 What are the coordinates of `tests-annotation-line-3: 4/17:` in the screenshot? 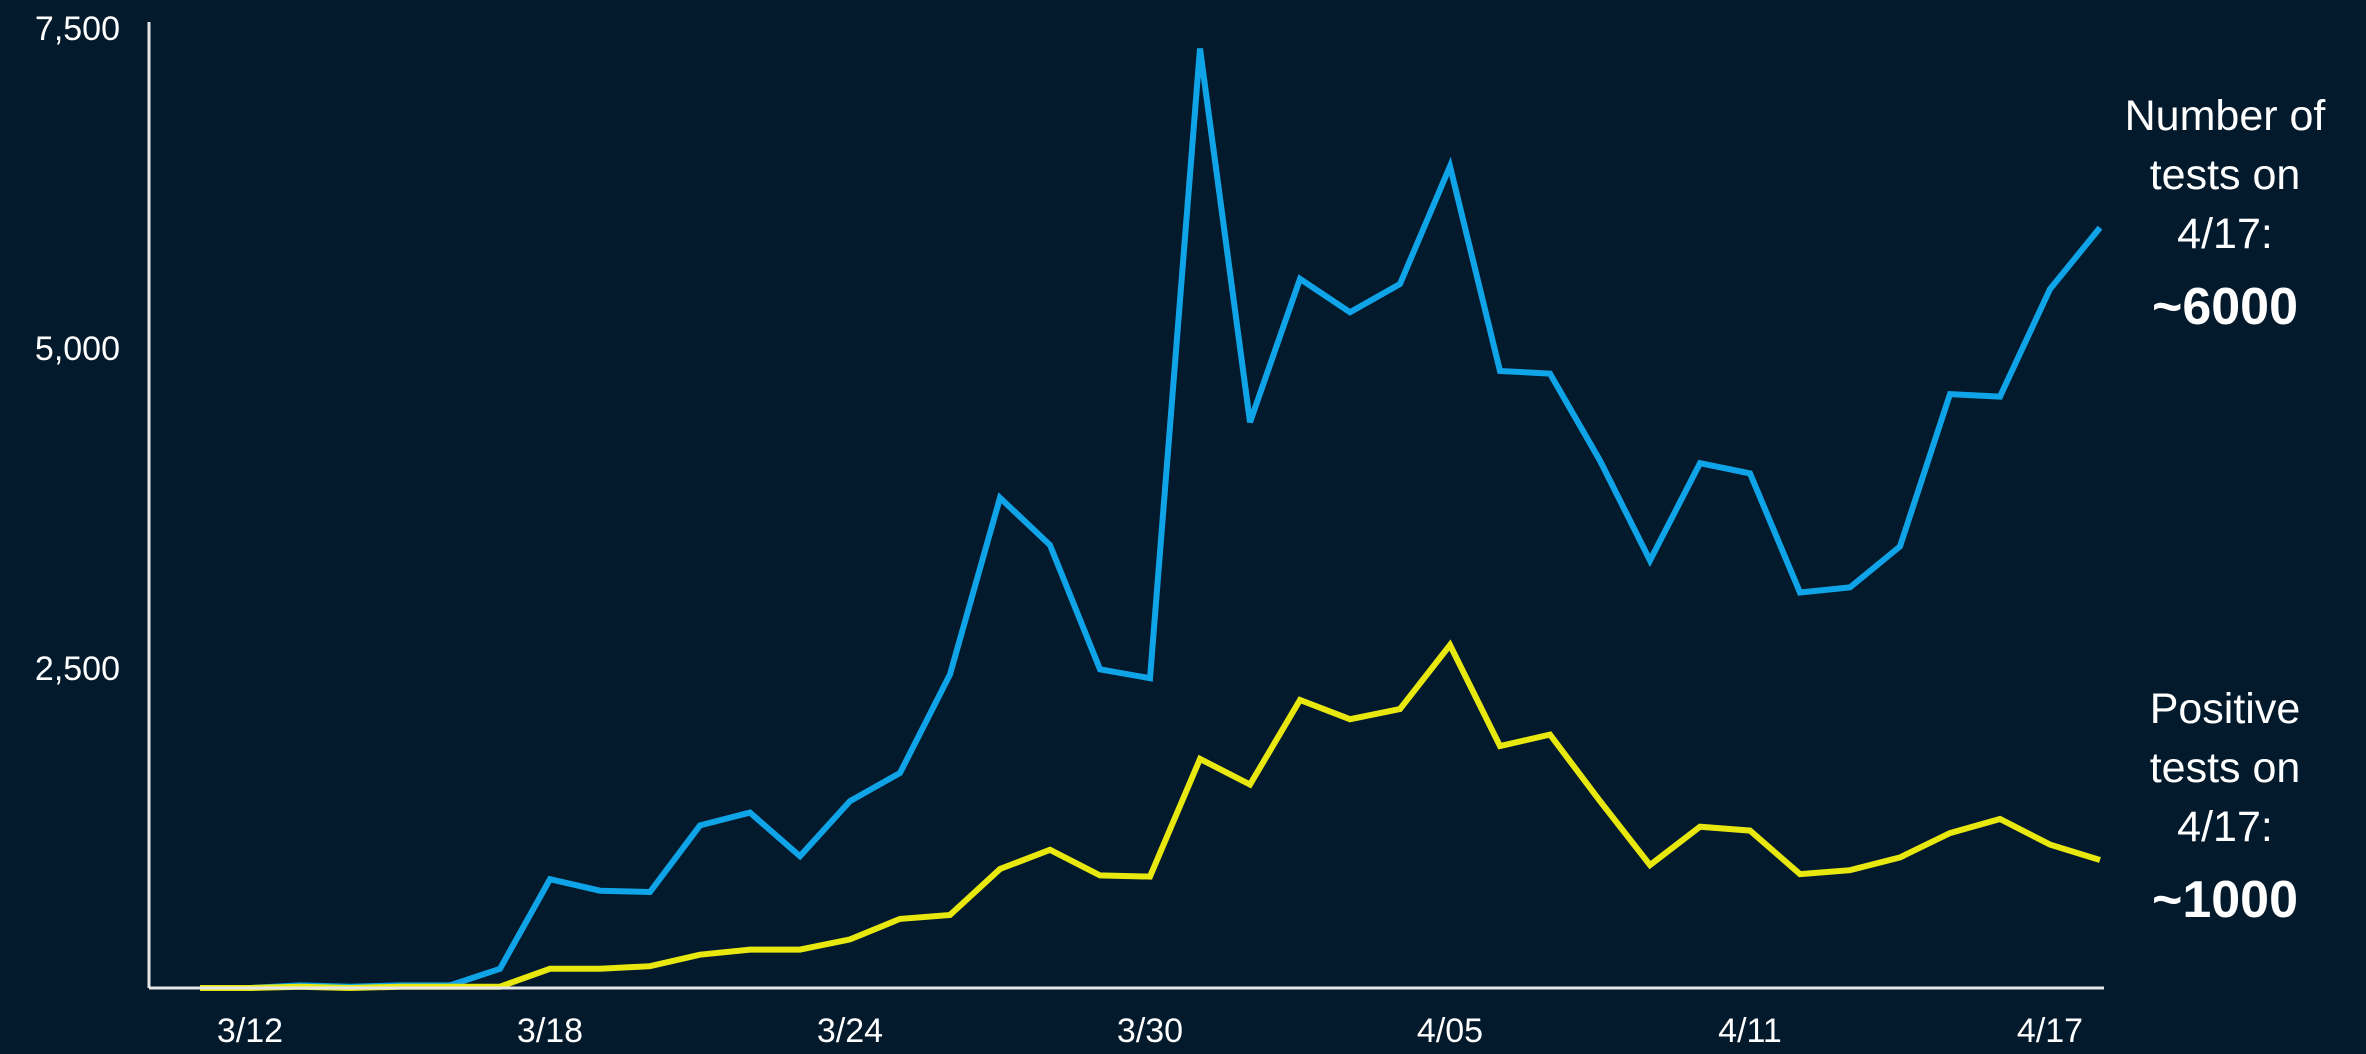 It's located at (2225, 234).